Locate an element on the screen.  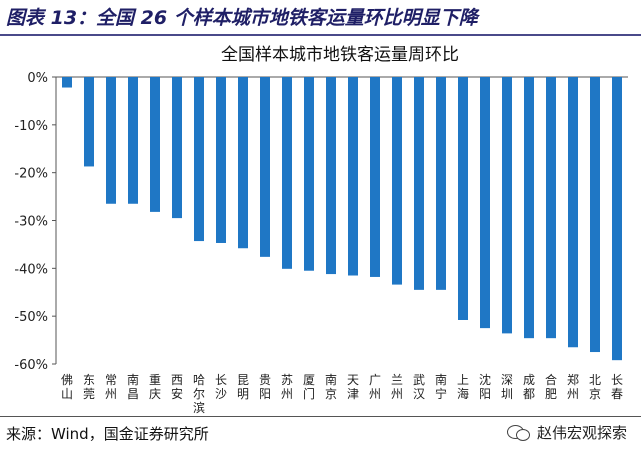
y-tick-label: -30% is located at coordinates (31, 222).